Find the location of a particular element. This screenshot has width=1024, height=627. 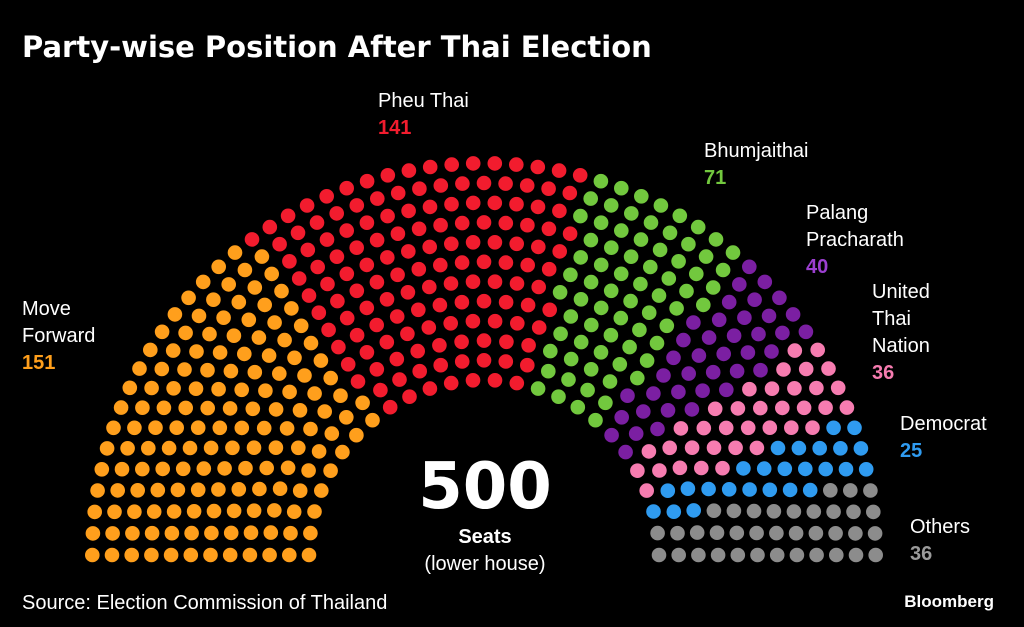

source-note: Source: Election Commission of Thailand is located at coordinates (205, 603).